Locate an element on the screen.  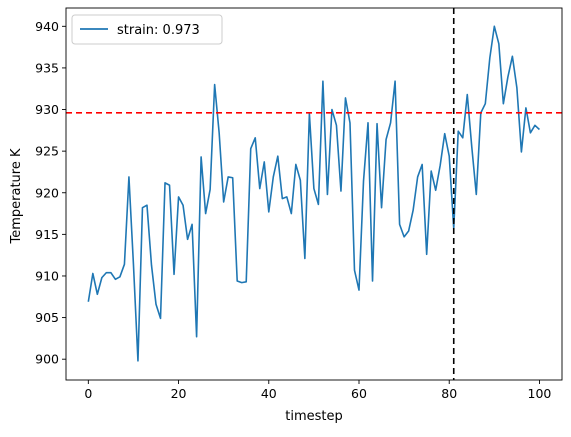
x-tick-label: 0 is located at coordinates (88, 393).